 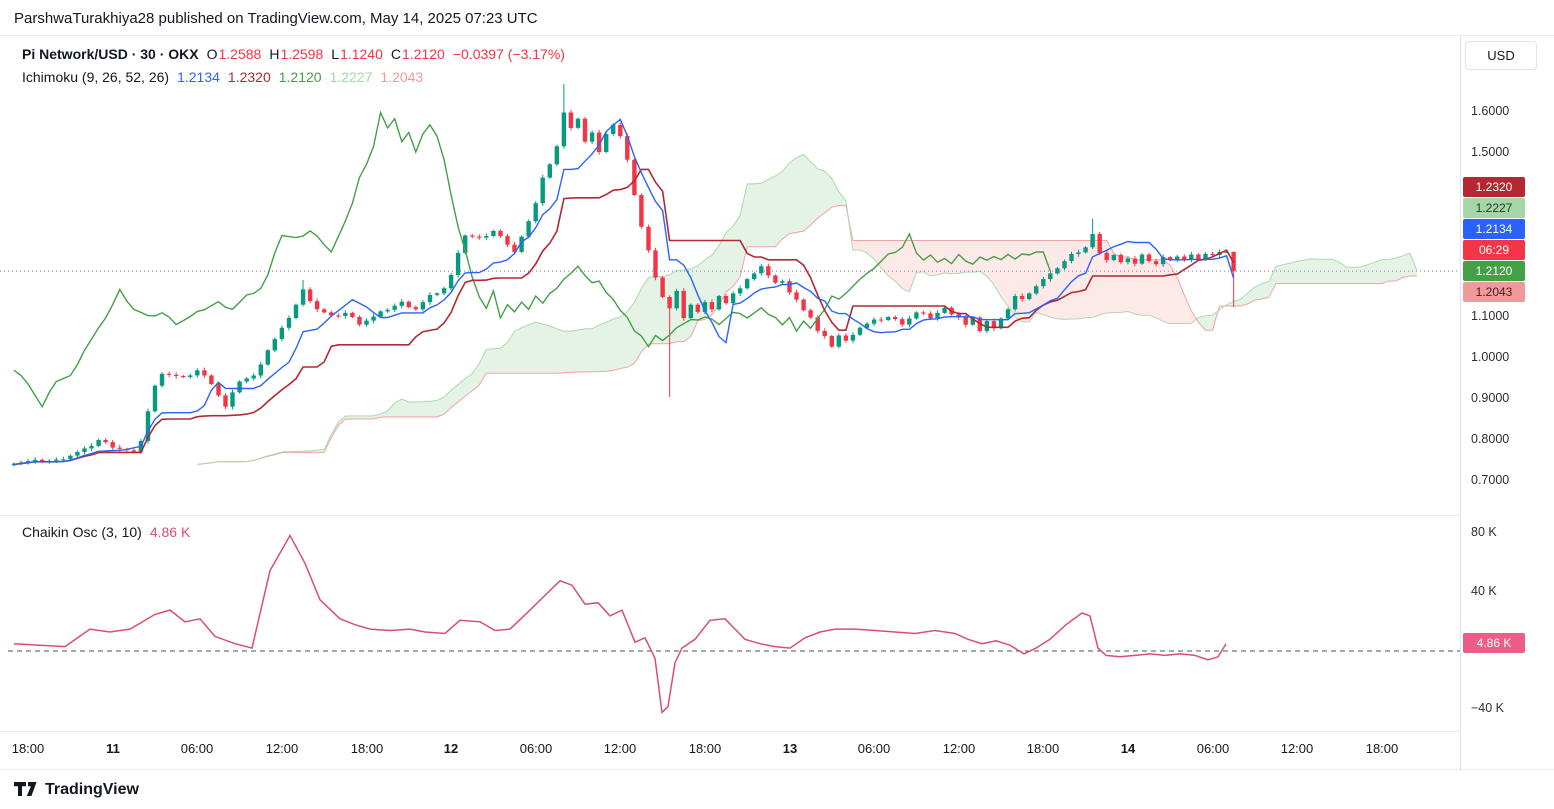 What do you see at coordinates (113, 748) in the screenshot?
I see `time-axis-day-label: 11` at bounding box center [113, 748].